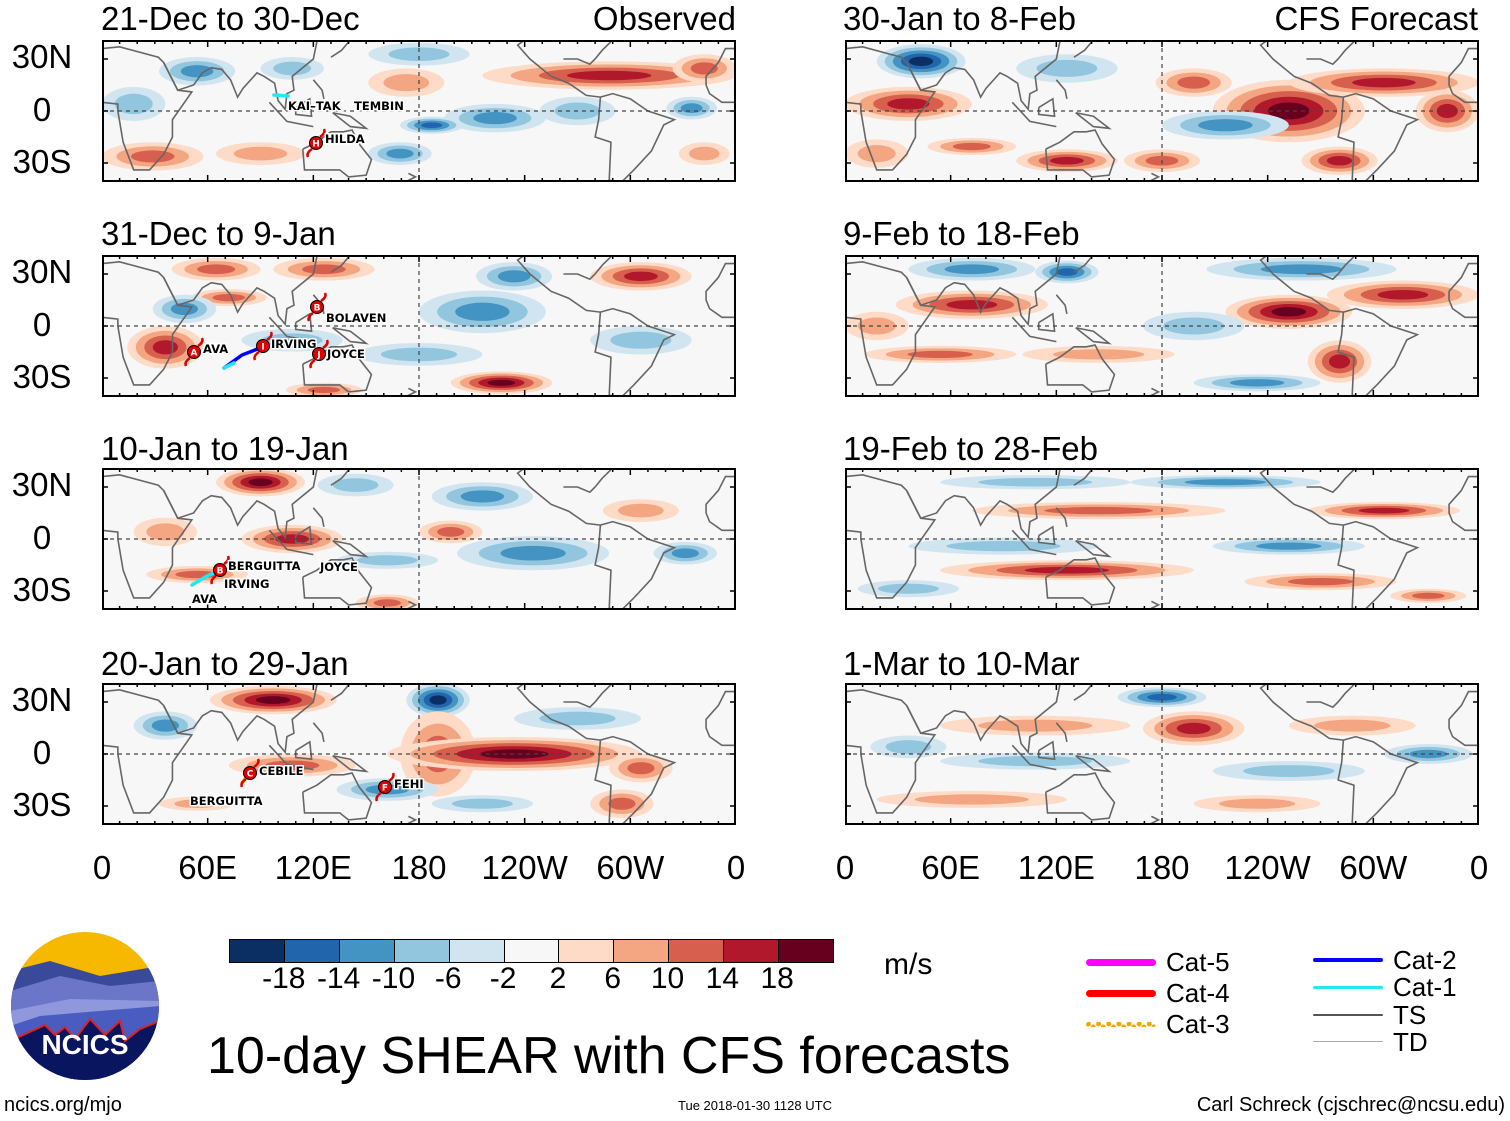 This screenshot has height=1121, width=1510. I want to click on colorbar-label: -10, so click(393, 978).